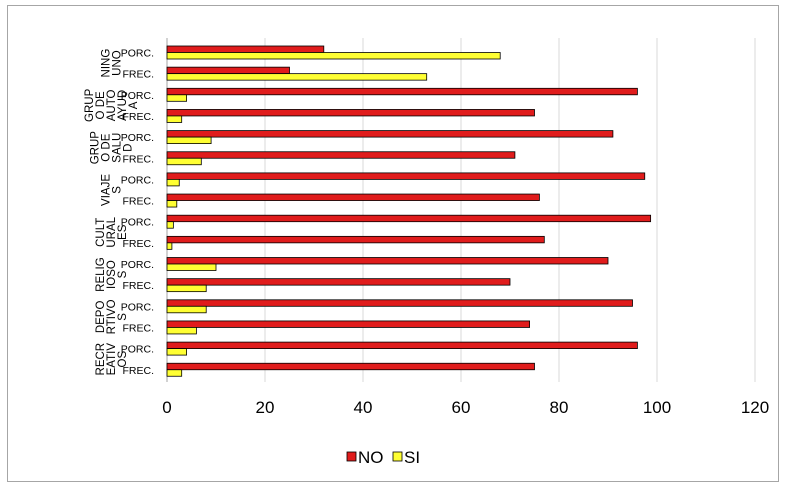 This screenshot has height=488, width=787. What do you see at coordinates (123, 359) in the screenshot?
I see `category-label-line: OS` at bounding box center [123, 359].